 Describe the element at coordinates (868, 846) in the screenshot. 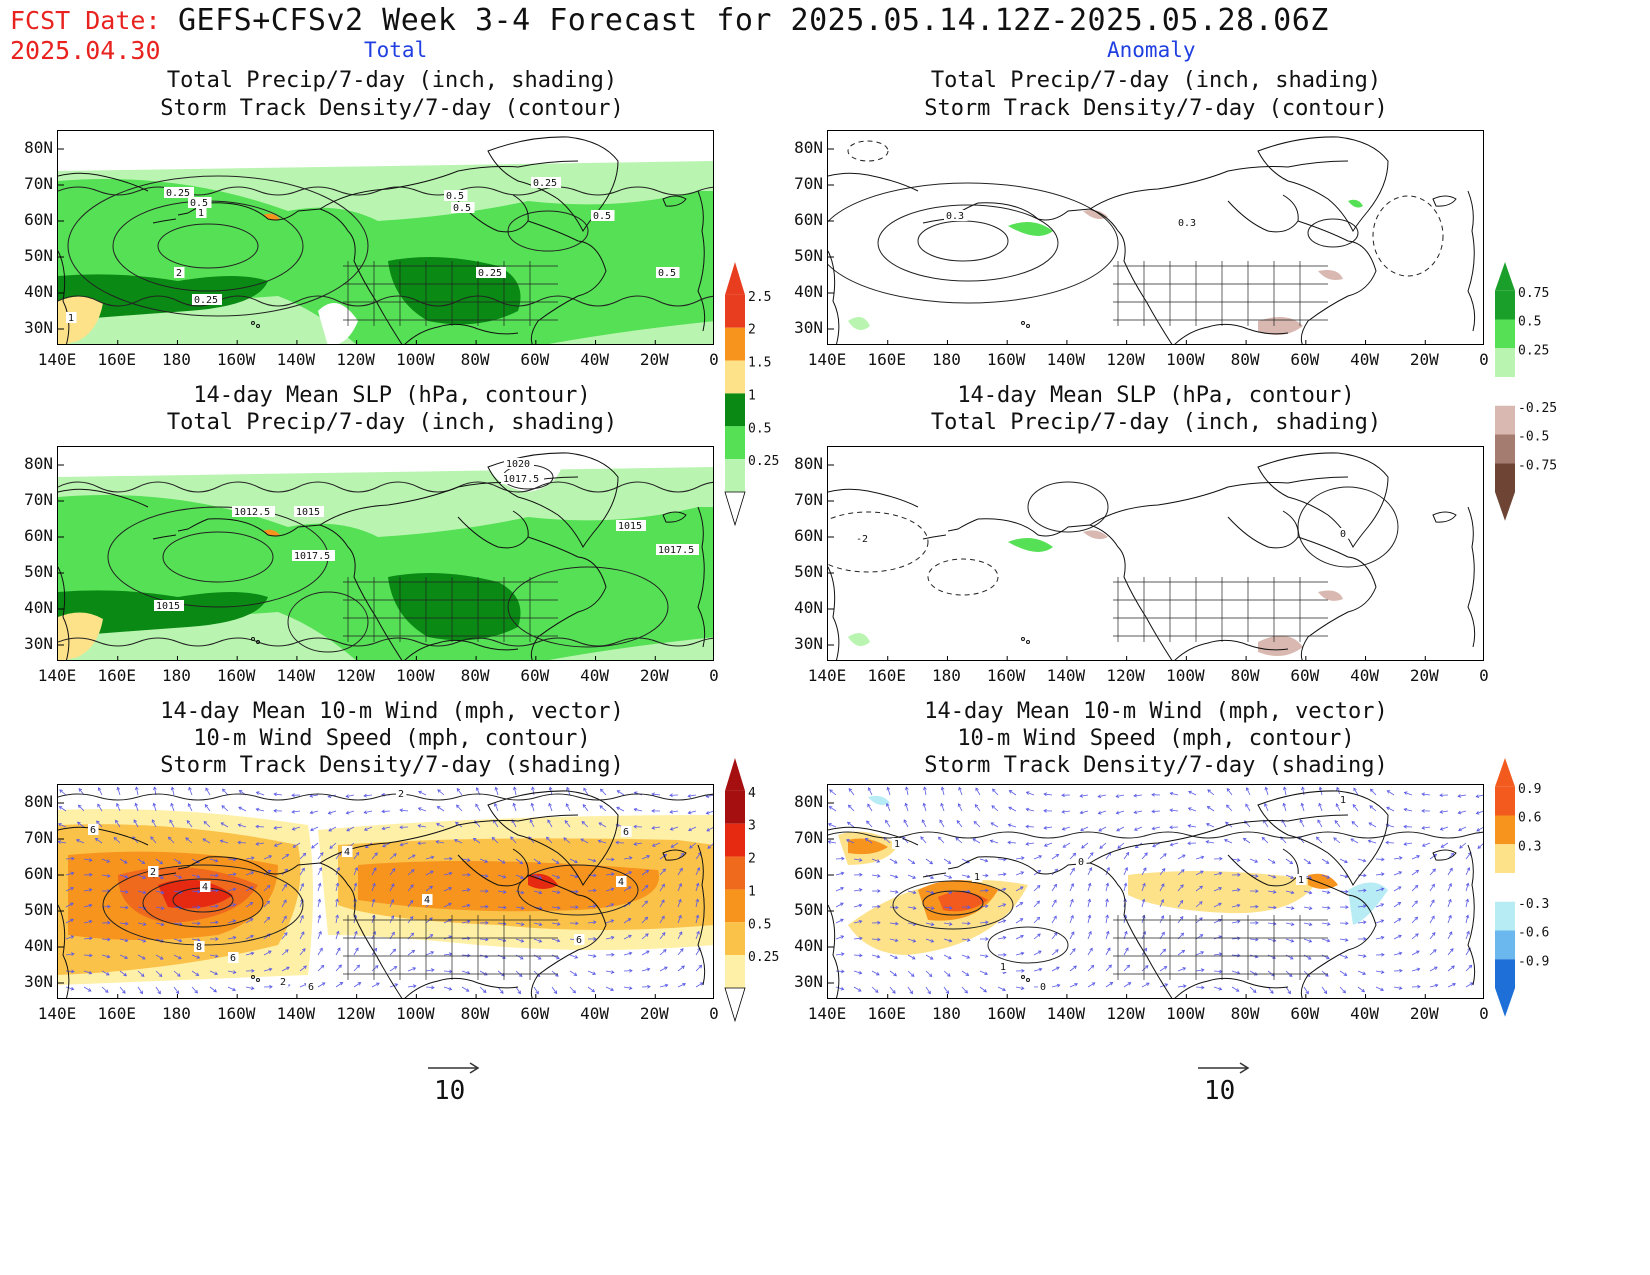

I see `track-anomaly-0.6` at that location.